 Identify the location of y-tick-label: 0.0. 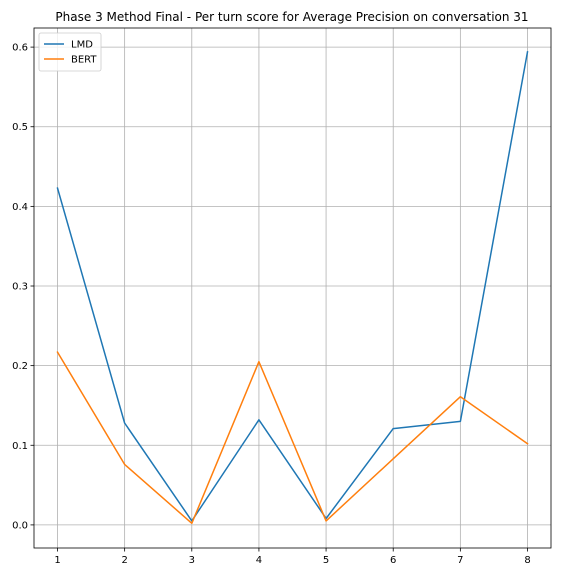
(20, 525).